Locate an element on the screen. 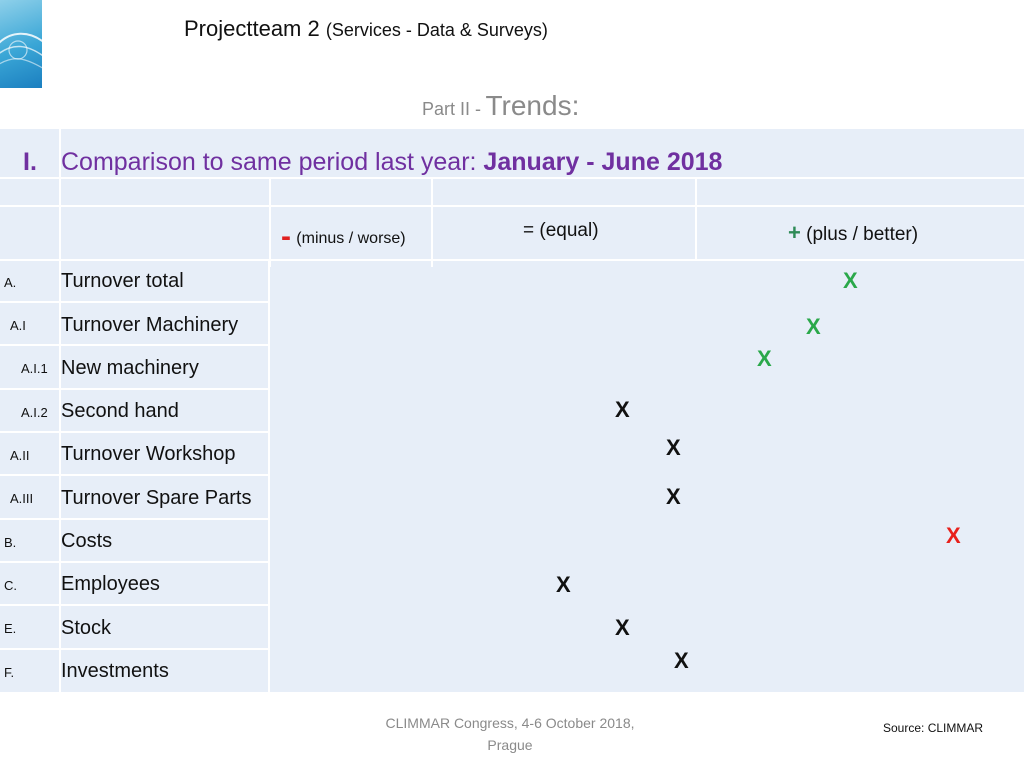 The height and width of the screenshot is (768, 1024). source-note: Source: CLIMMAR is located at coordinates (933, 728).